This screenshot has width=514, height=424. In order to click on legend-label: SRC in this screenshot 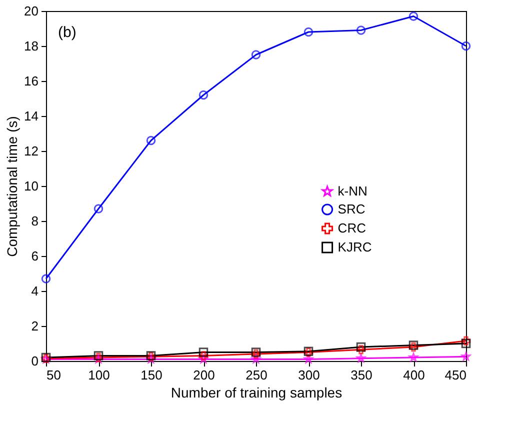, I will do `click(352, 209)`.